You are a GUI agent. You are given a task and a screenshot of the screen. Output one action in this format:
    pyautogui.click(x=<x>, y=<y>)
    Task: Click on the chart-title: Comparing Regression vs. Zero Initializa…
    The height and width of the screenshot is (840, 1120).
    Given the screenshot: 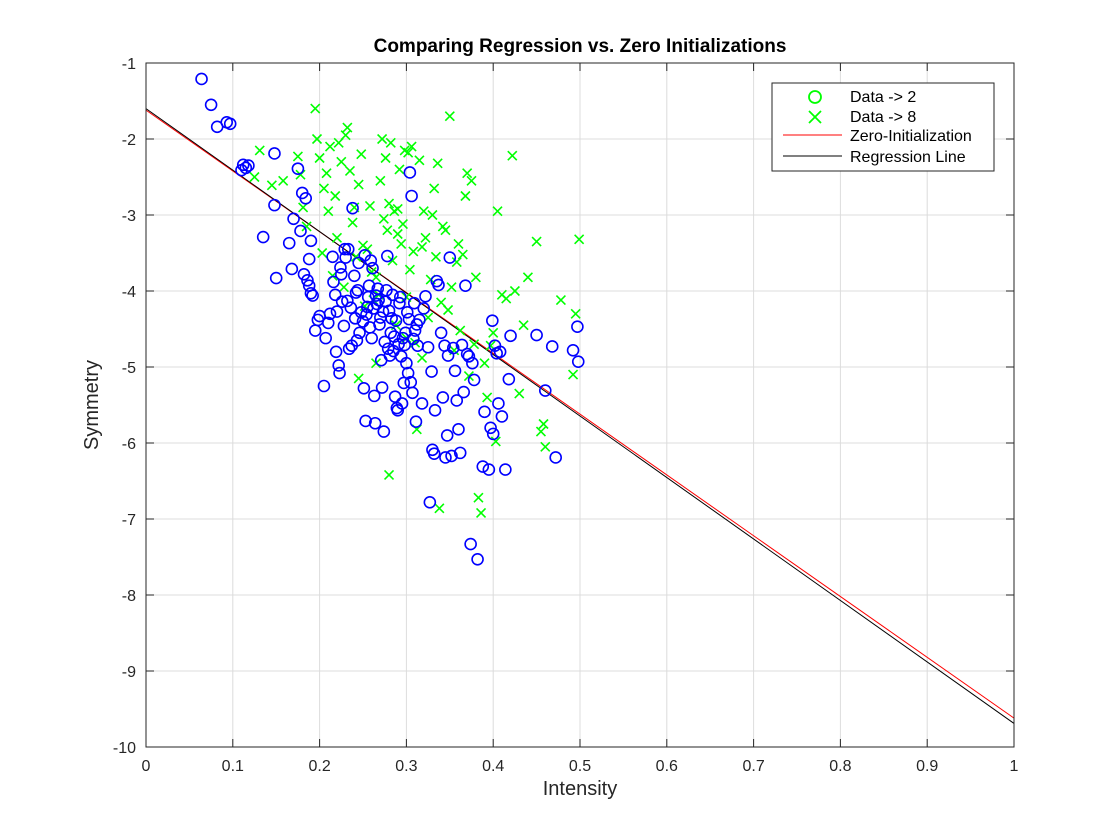 What is the action you would take?
    pyautogui.click(x=580, y=46)
    